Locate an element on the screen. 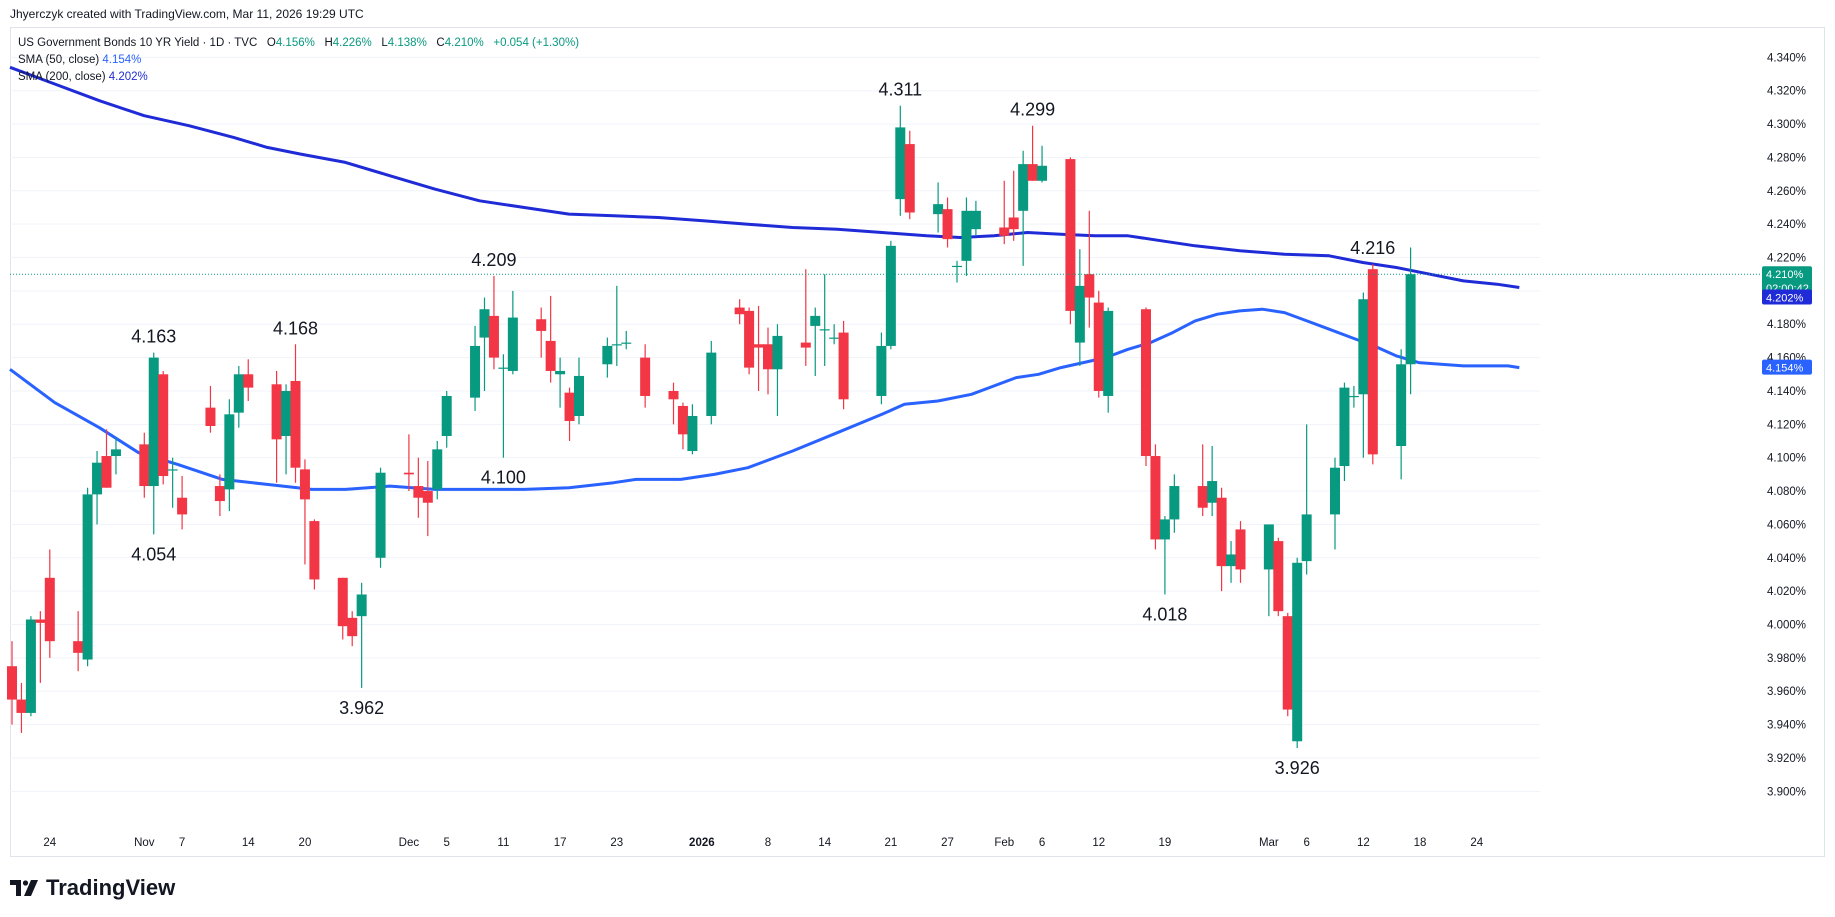 This screenshot has height=917, width=1835. tradingview-logo: TradingView is located at coordinates (92, 888).